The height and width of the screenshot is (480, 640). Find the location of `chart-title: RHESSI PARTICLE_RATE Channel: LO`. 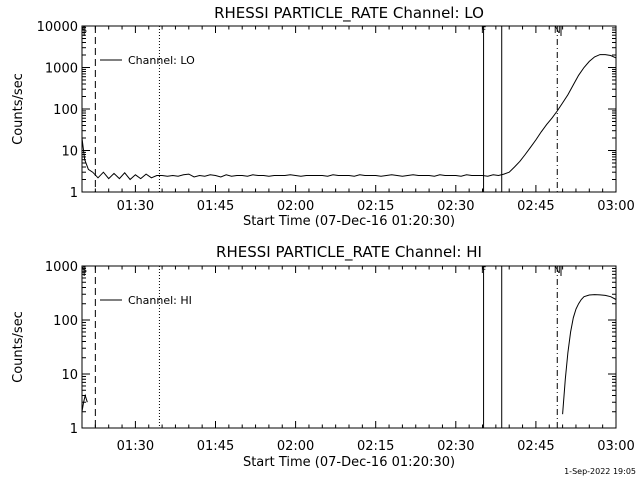

chart-title: RHESSI PARTICLE_RATE Channel: LO is located at coordinates (349, 13).